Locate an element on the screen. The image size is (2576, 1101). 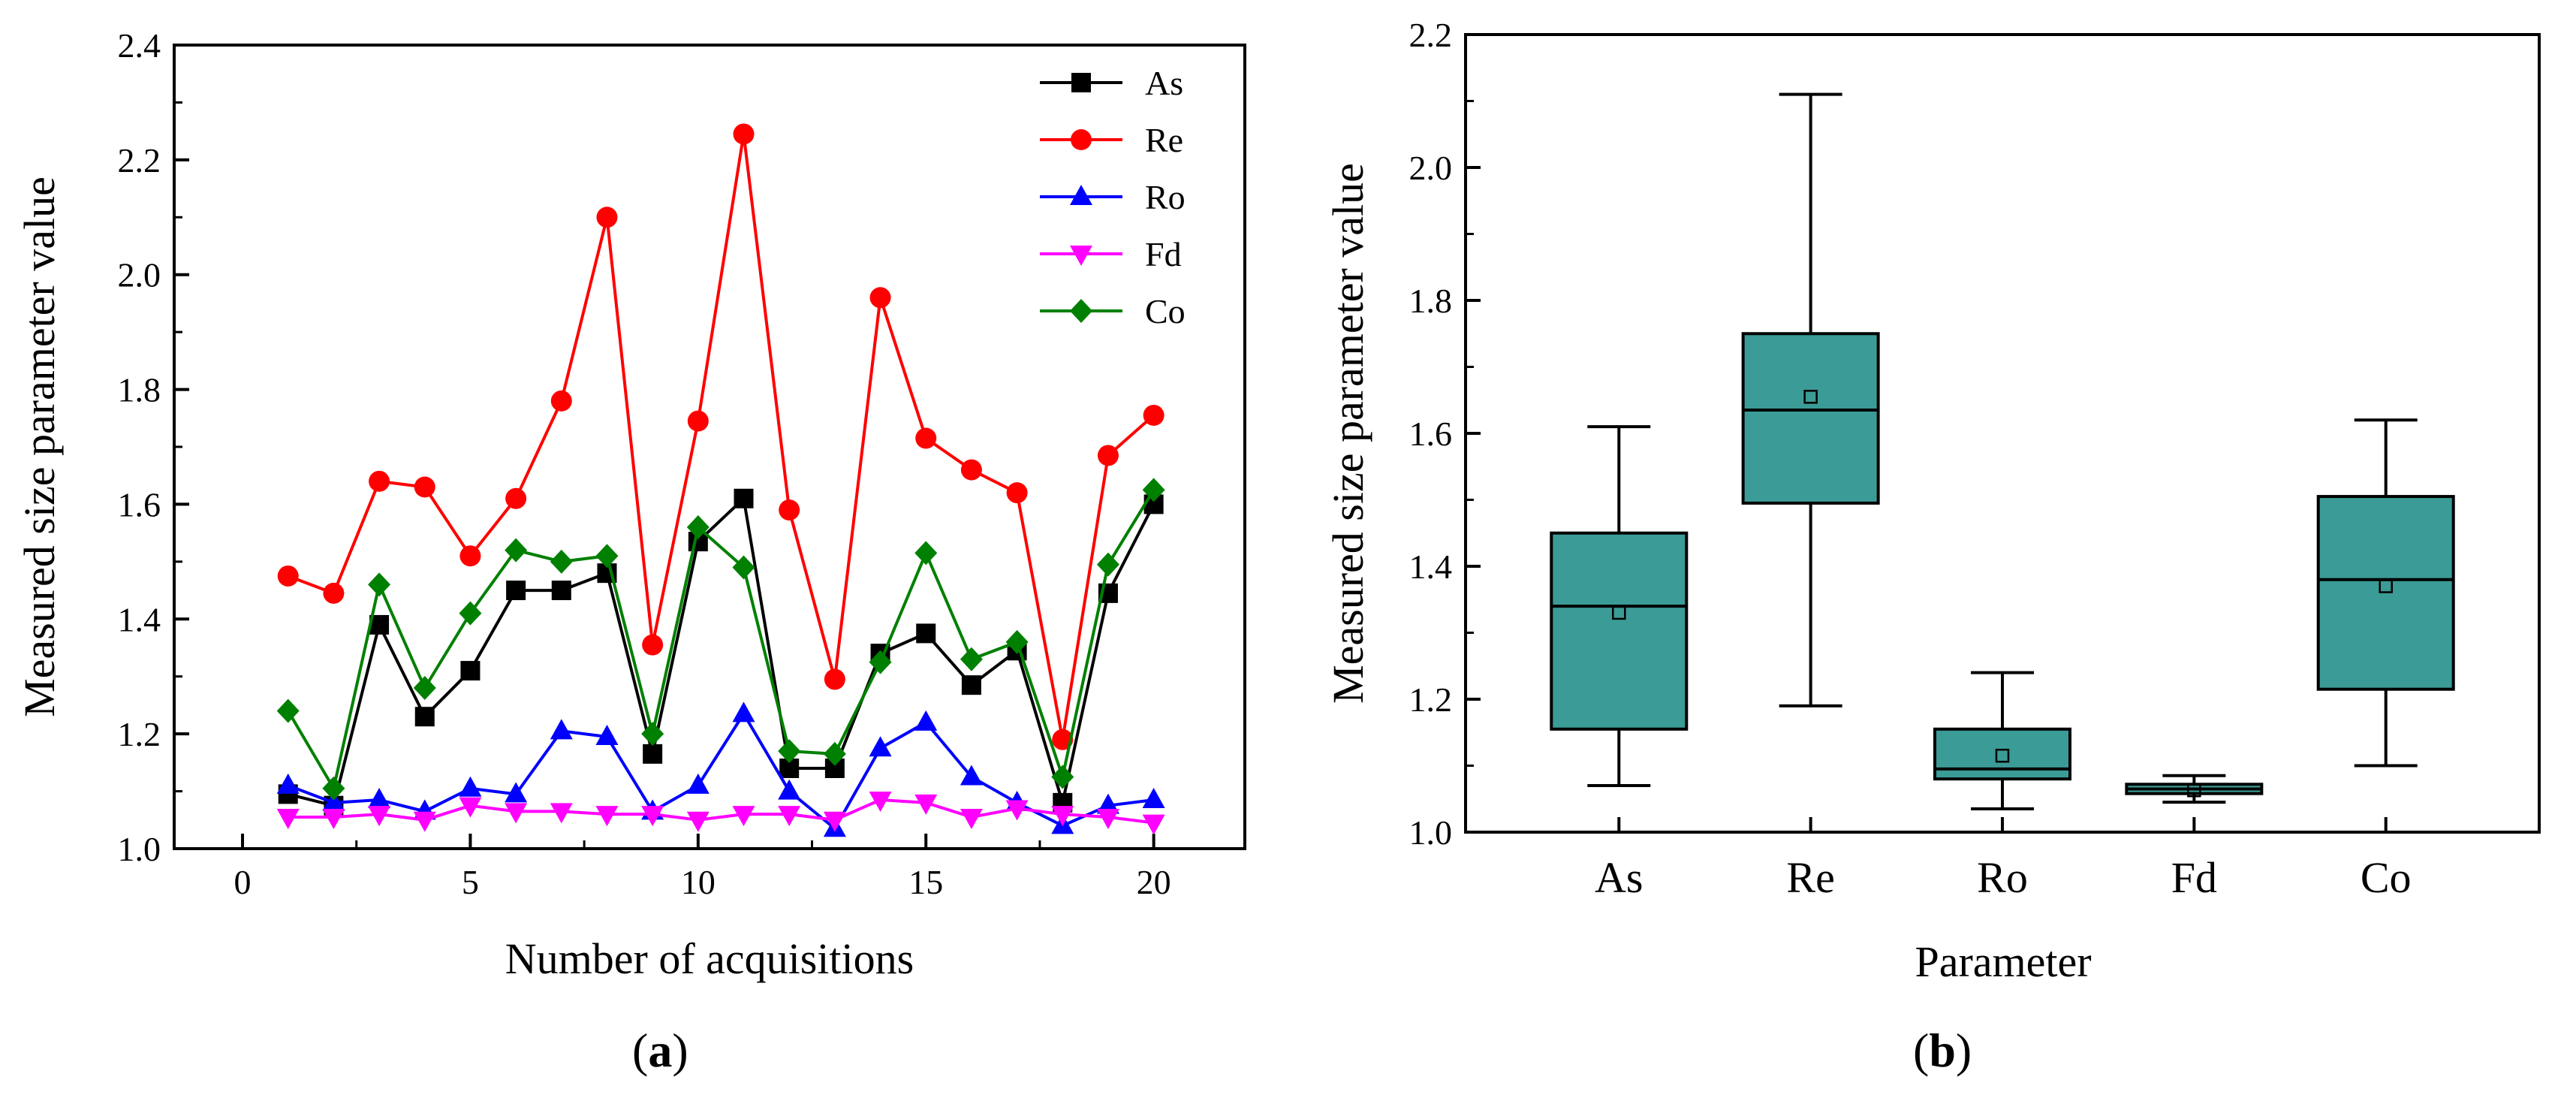
panel-a-y-axis-title: Measured size parameter value is located at coordinates (39, 446).